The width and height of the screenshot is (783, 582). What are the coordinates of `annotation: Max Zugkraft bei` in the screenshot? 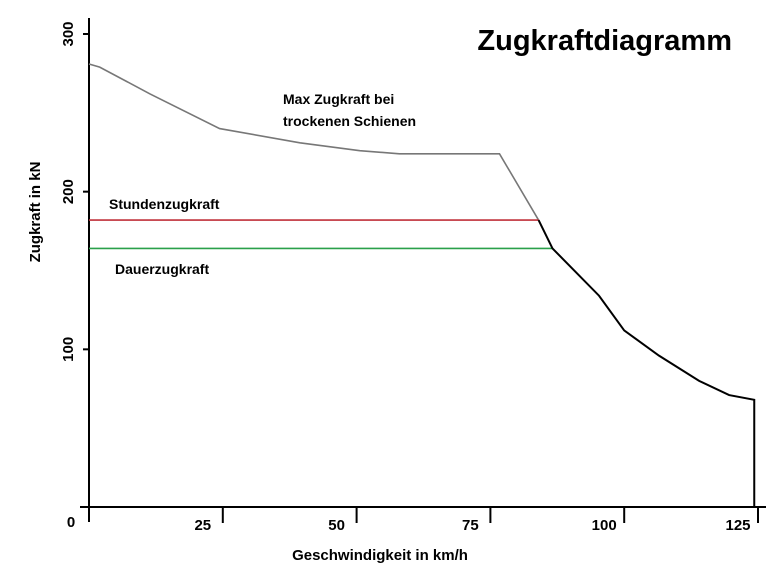 It's located at (338, 99).